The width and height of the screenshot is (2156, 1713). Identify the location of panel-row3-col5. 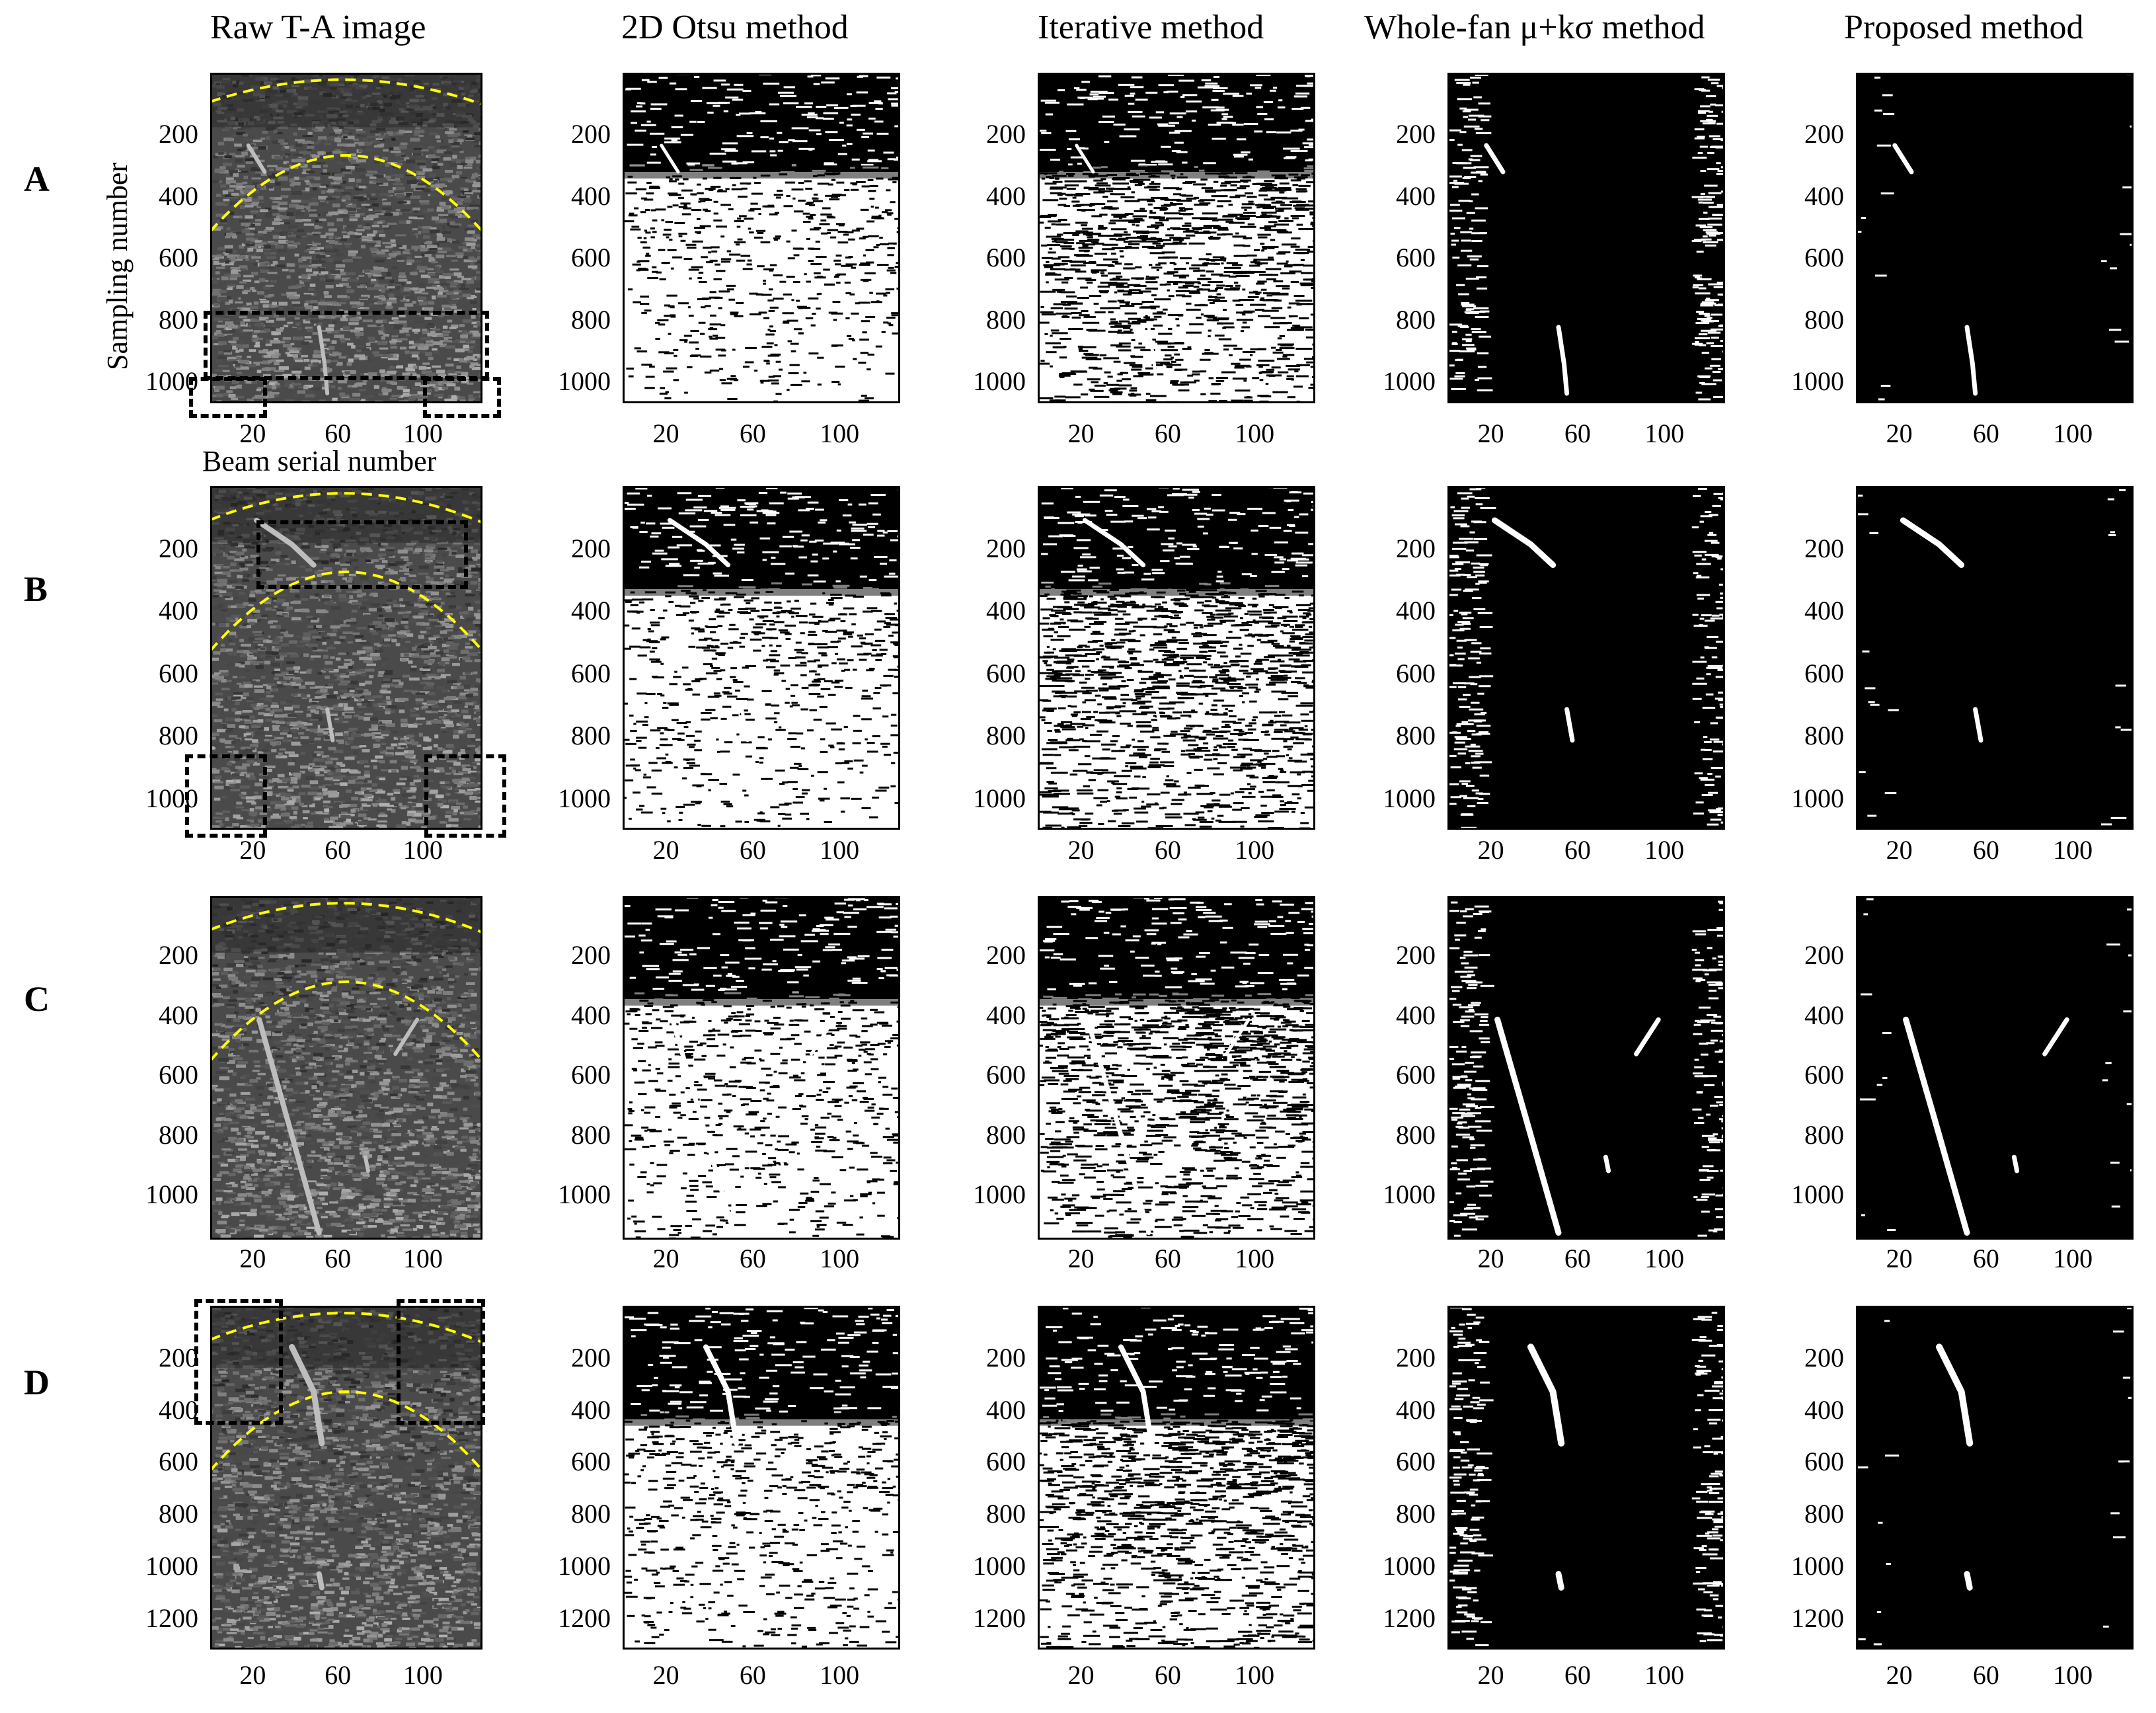
(1995, 1068).